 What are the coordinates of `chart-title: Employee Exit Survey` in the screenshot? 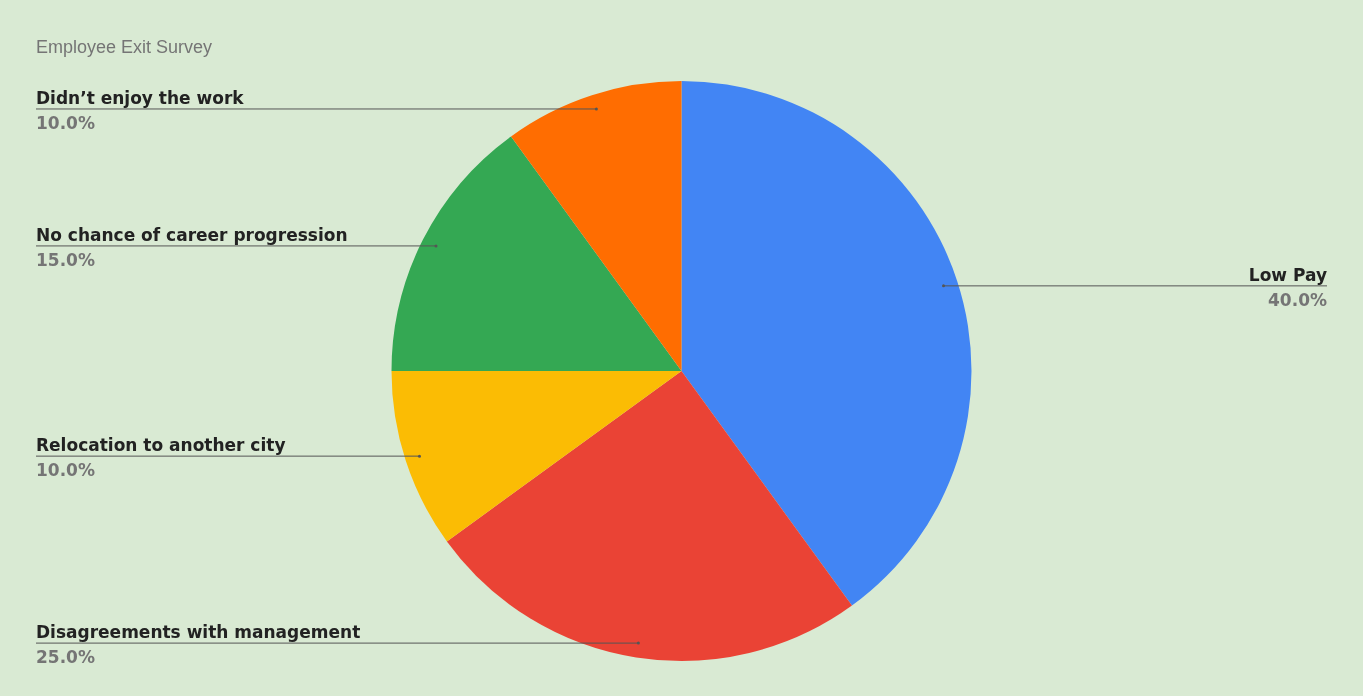 It's located at (124, 47).